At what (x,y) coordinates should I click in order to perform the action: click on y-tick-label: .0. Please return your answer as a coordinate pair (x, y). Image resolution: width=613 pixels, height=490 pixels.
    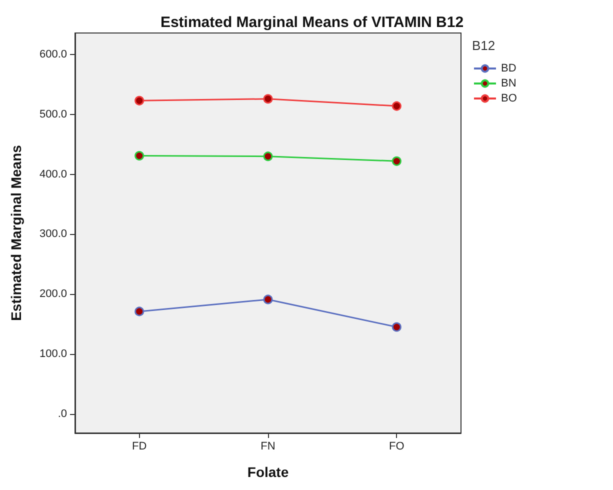
    Looking at the image, I should click on (62, 414).